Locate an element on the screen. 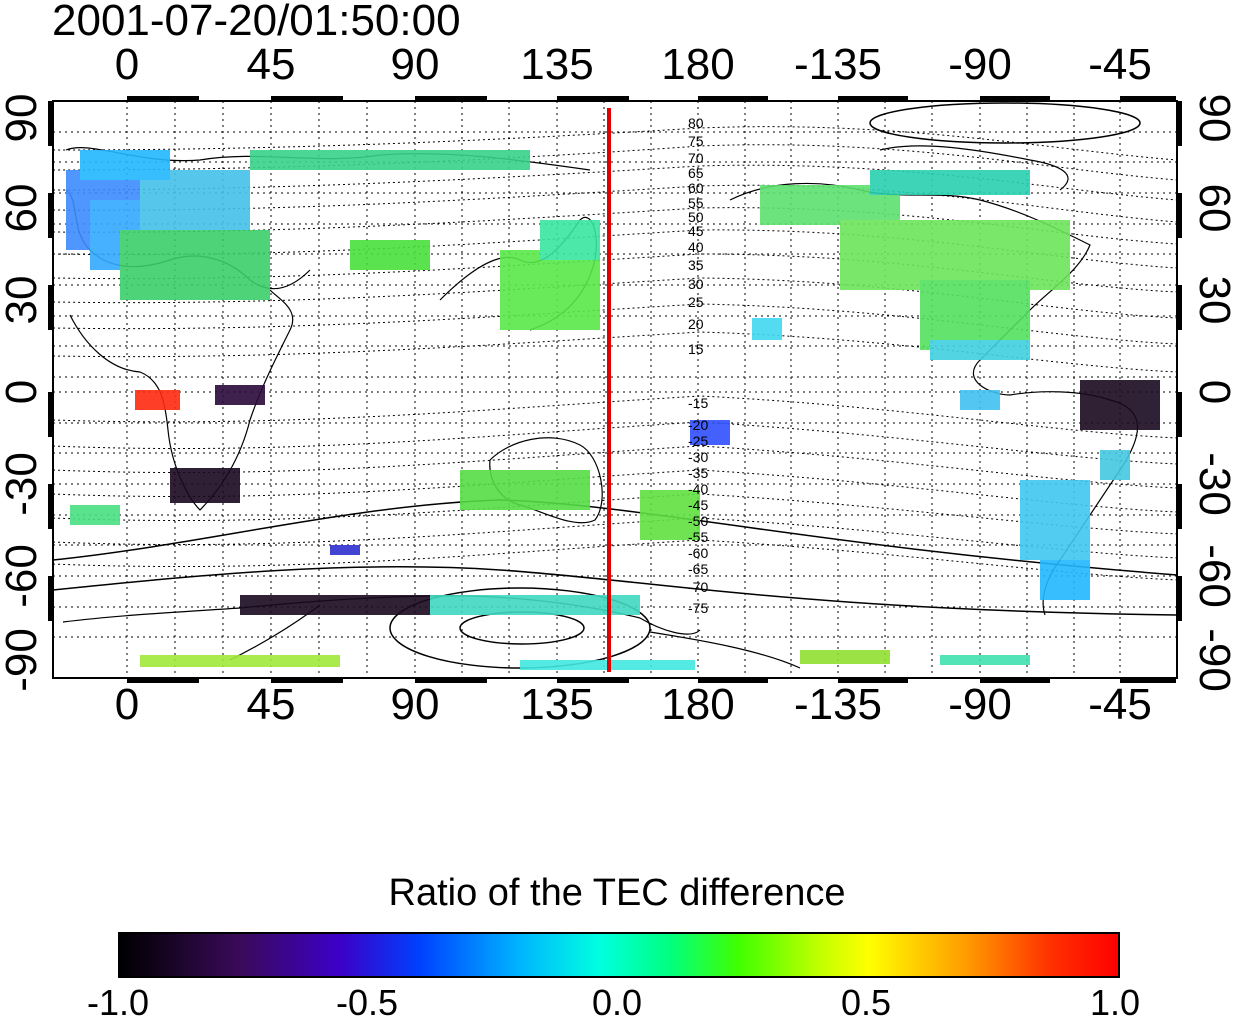 The width and height of the screenshot is (1240, 1024). contour-label: -70 is located at coordinates (698, 587).